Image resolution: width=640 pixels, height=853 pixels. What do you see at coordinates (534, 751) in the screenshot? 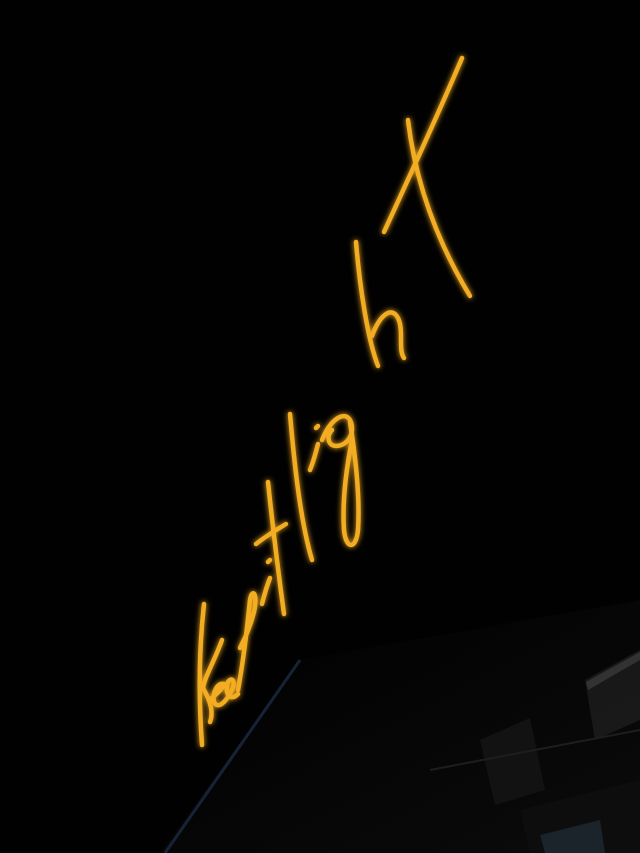
I see `building-windows` at bounding box center [534, 751].